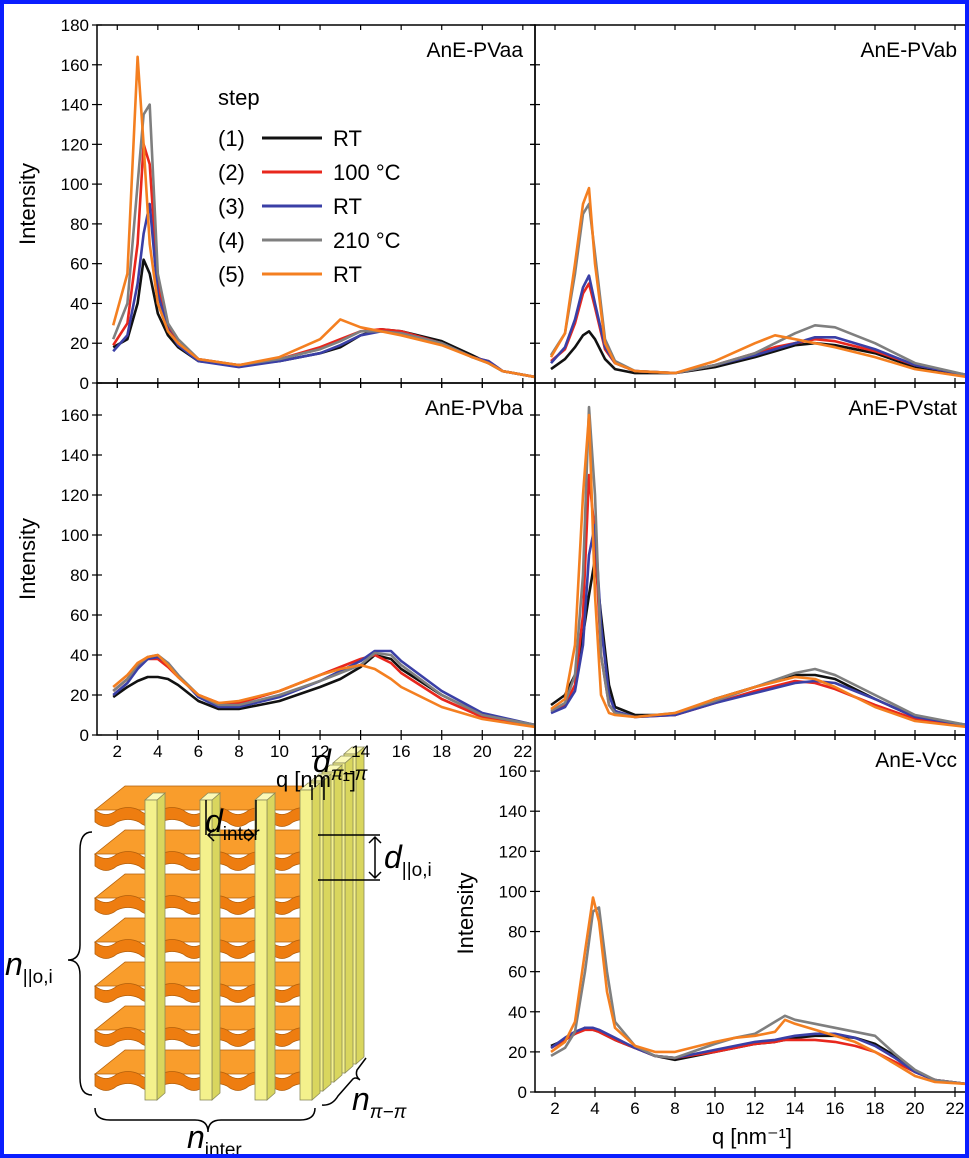 The image size is (969, 1158). I want to click on panel-title: AnE-PVstat, so click(902, 408).